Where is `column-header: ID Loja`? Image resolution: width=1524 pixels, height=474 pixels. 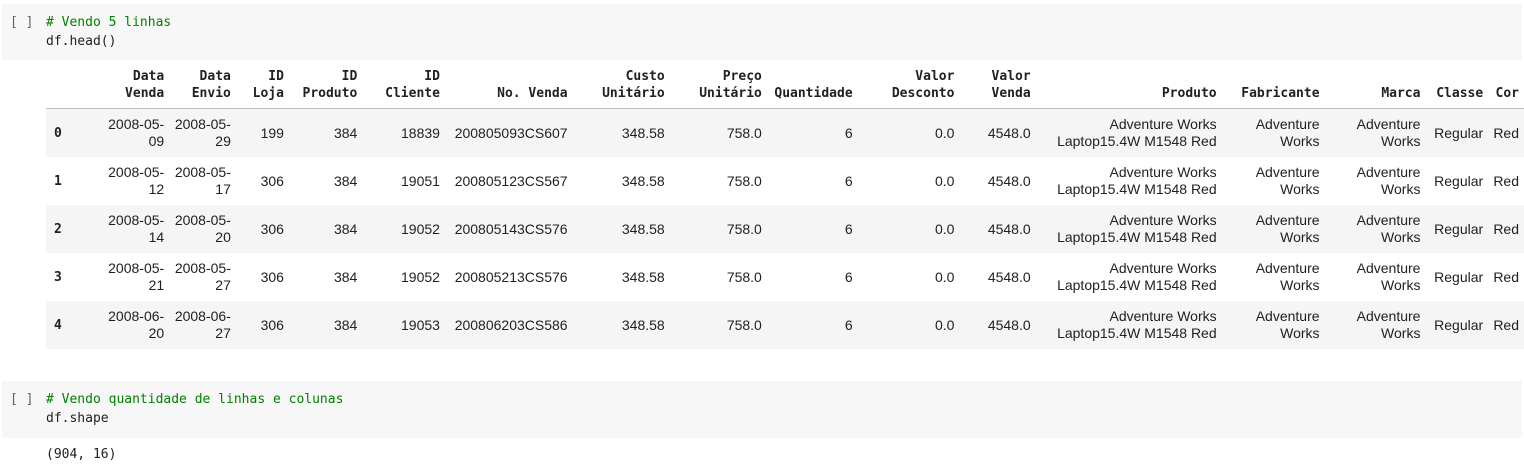 column-header: ID Loja is located at coordinates (262, 86).